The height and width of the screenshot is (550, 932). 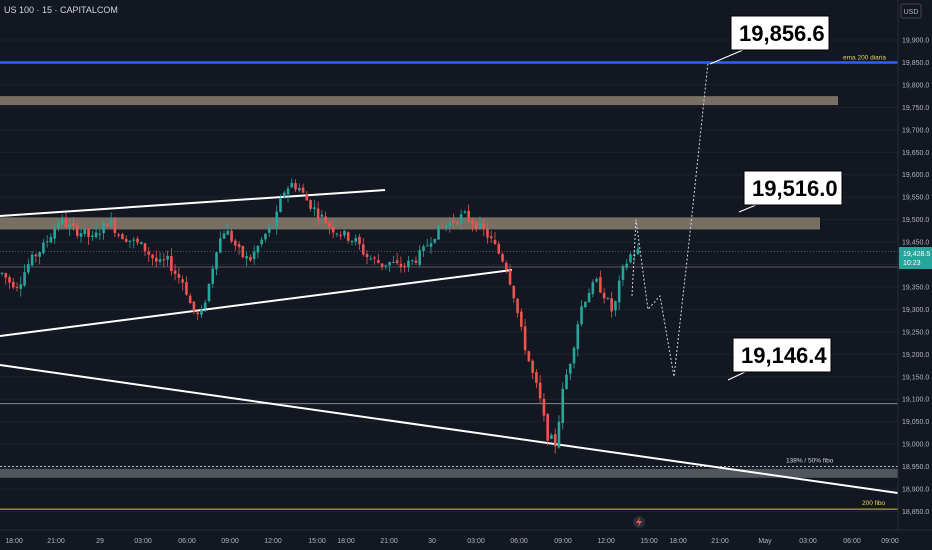 What do you see at coordinates (915, 467) in the screenshot?
I see `price-tick-label: 18,950.0` at bounding box center [915, 467].